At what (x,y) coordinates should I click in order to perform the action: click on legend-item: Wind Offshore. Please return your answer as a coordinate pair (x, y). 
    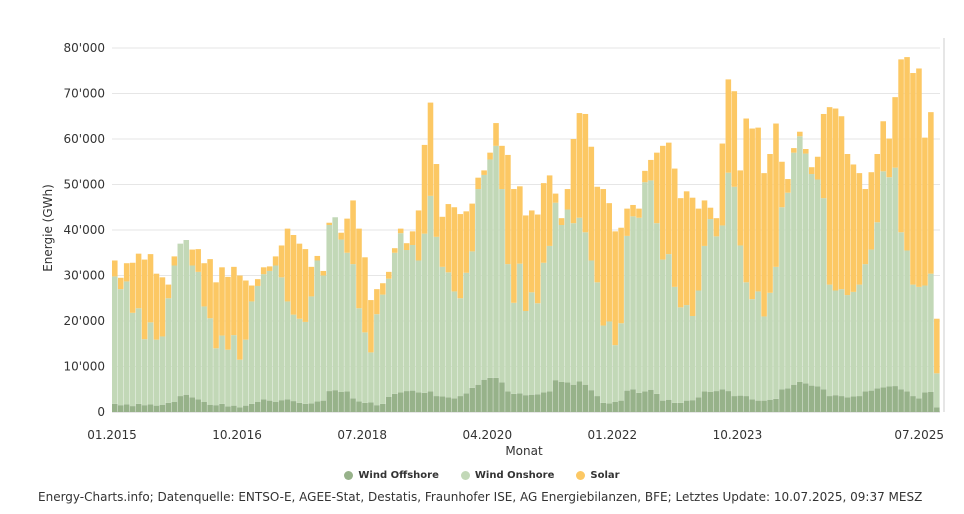
    Looking at the image, I should click on (391, 475).